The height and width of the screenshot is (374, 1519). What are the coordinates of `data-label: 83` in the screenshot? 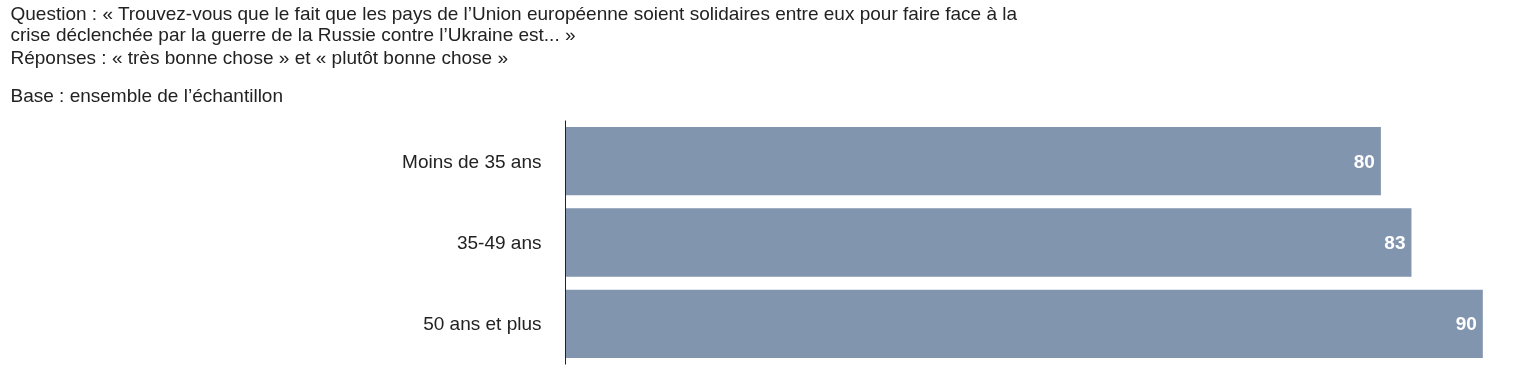 It's located at (1395, 242).